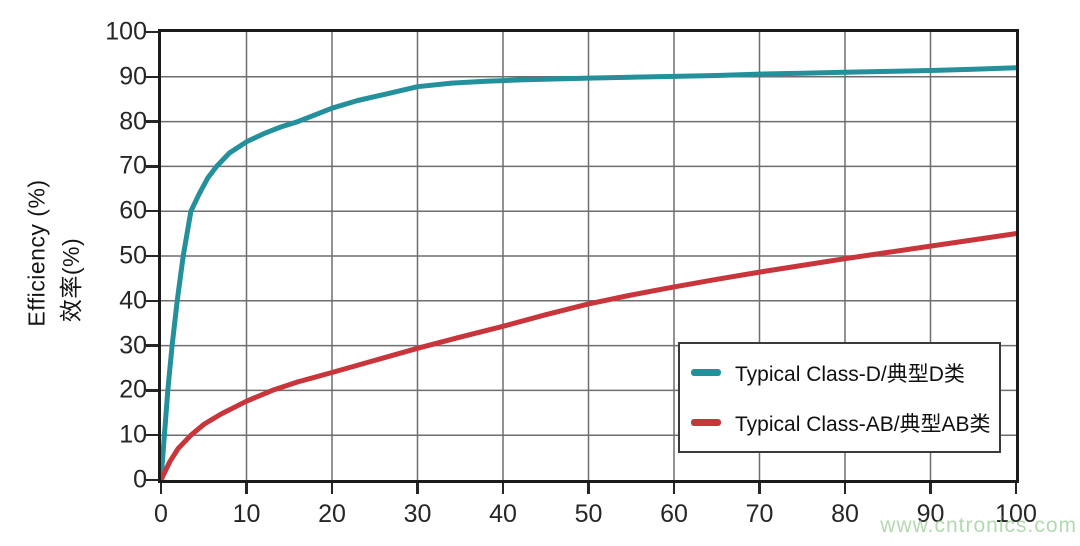 The image size is (1080, 546). Describe the element at coordinates (706, 372) in the screenshot. I see `class-d-line-swatch` at that location.